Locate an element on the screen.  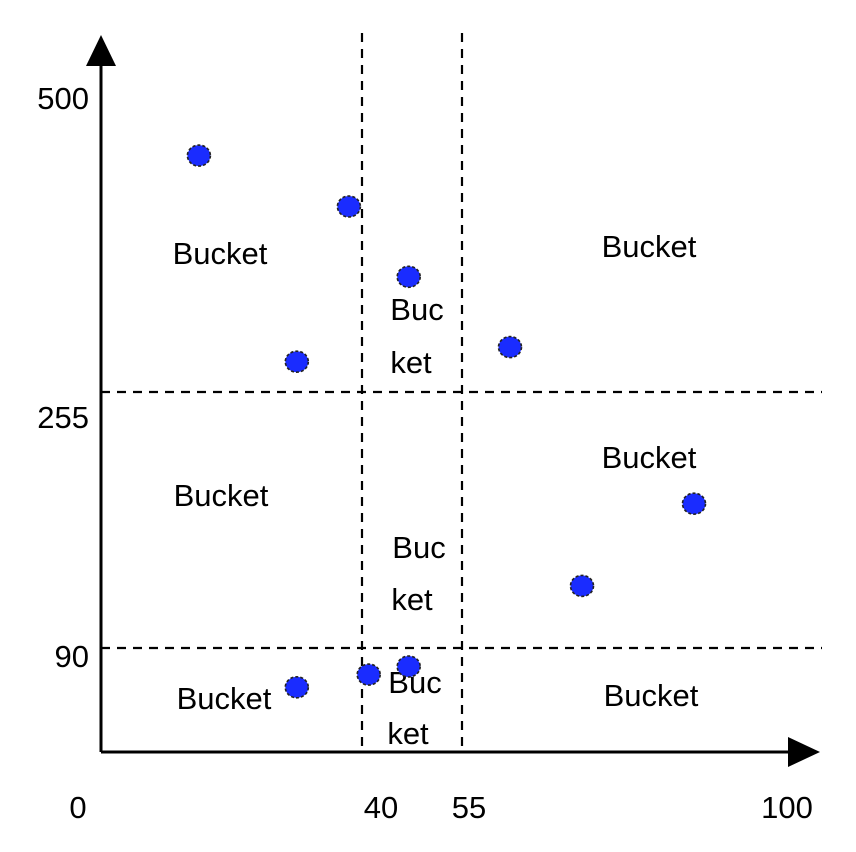
x-tick-label-0: 0 is located at coordinates (77, 807).